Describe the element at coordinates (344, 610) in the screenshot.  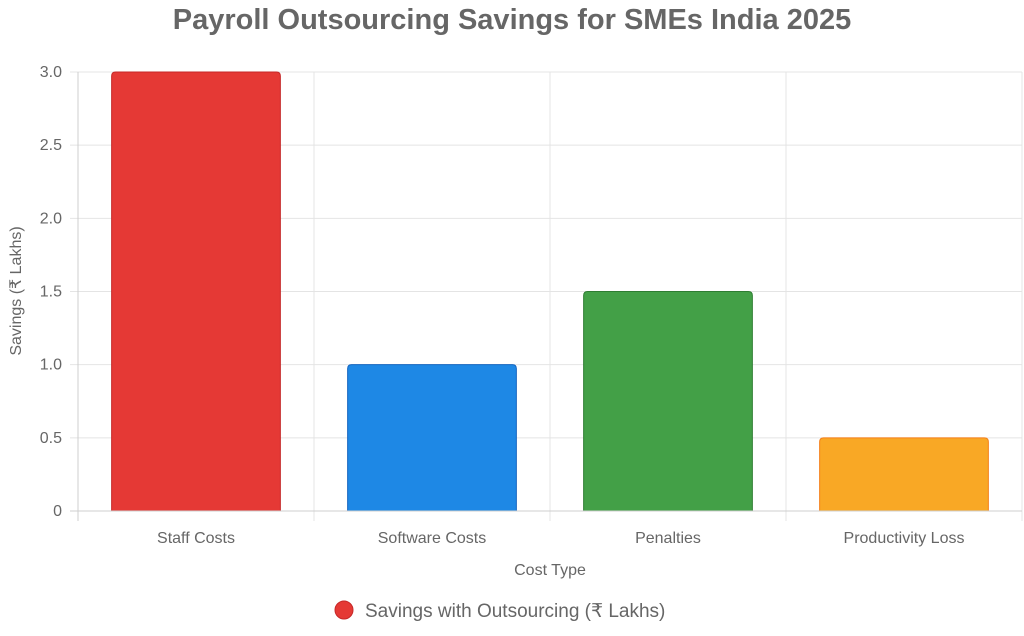
I see `legend-swatch` at that location.